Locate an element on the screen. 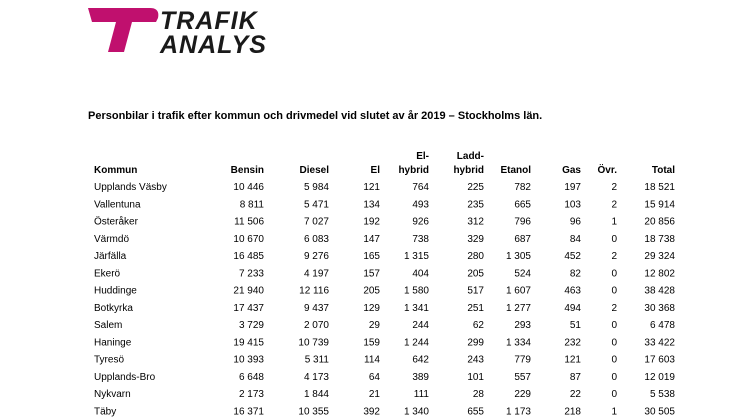 The width and height of the screenshot is (746, 419). cell: 22 is located at coordinates (576, 394).